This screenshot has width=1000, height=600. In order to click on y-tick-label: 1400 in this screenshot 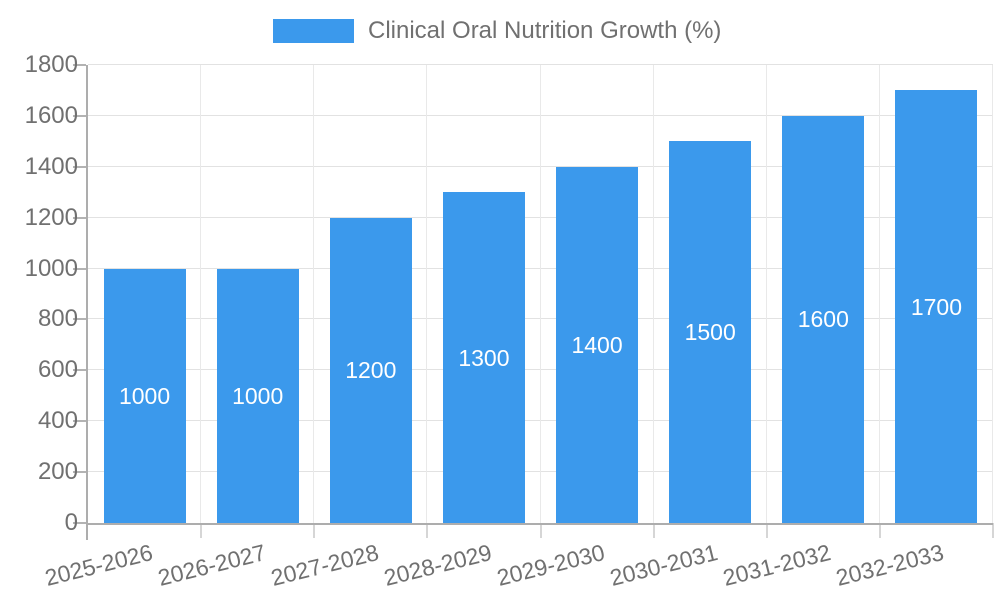, I will do `click(51, 166)`.